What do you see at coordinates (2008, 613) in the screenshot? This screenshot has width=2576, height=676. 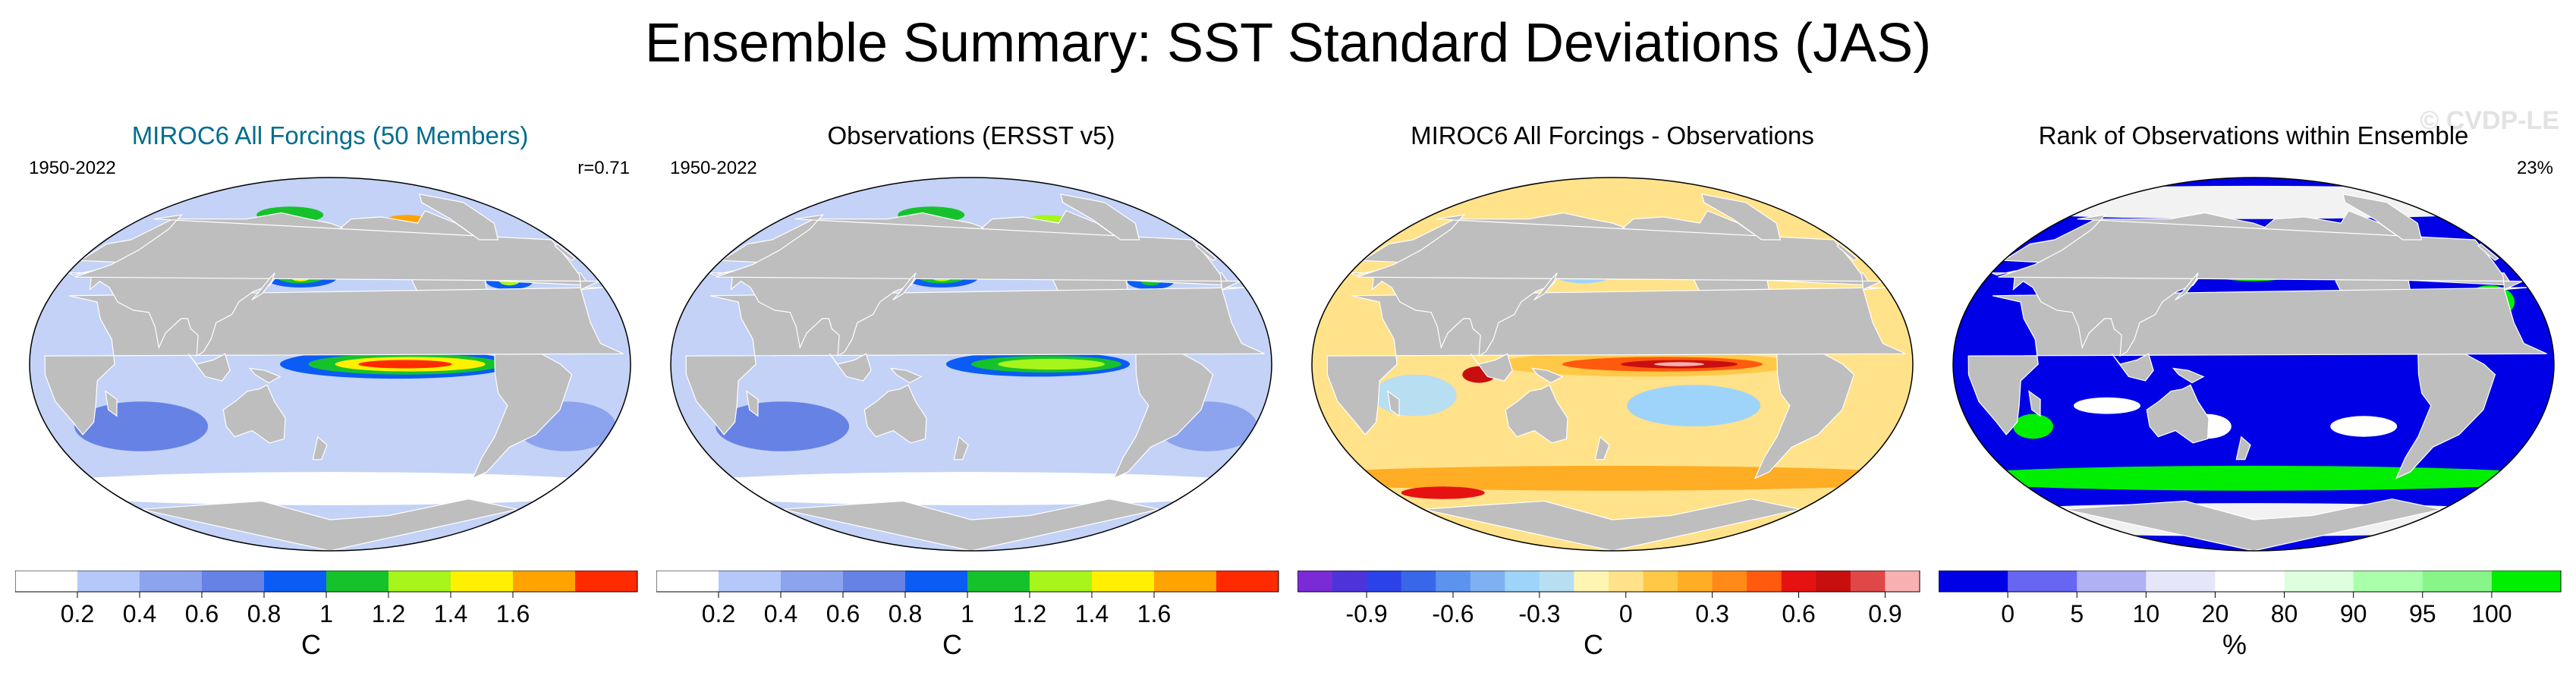 I see `colorbar-tick-label: 0` at bounding box center [2008, 613].